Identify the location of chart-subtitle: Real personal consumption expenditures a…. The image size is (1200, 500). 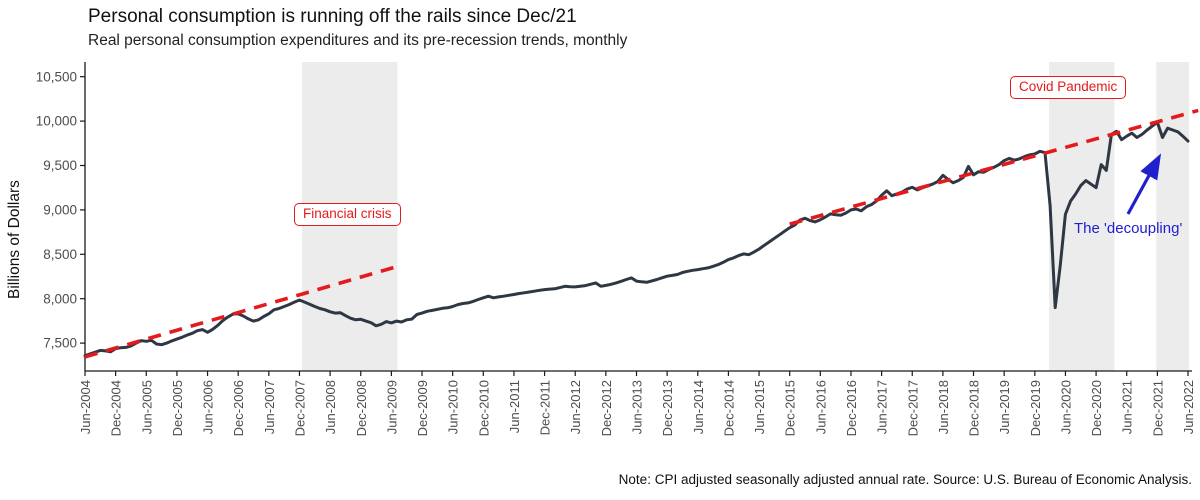
(358, 40).